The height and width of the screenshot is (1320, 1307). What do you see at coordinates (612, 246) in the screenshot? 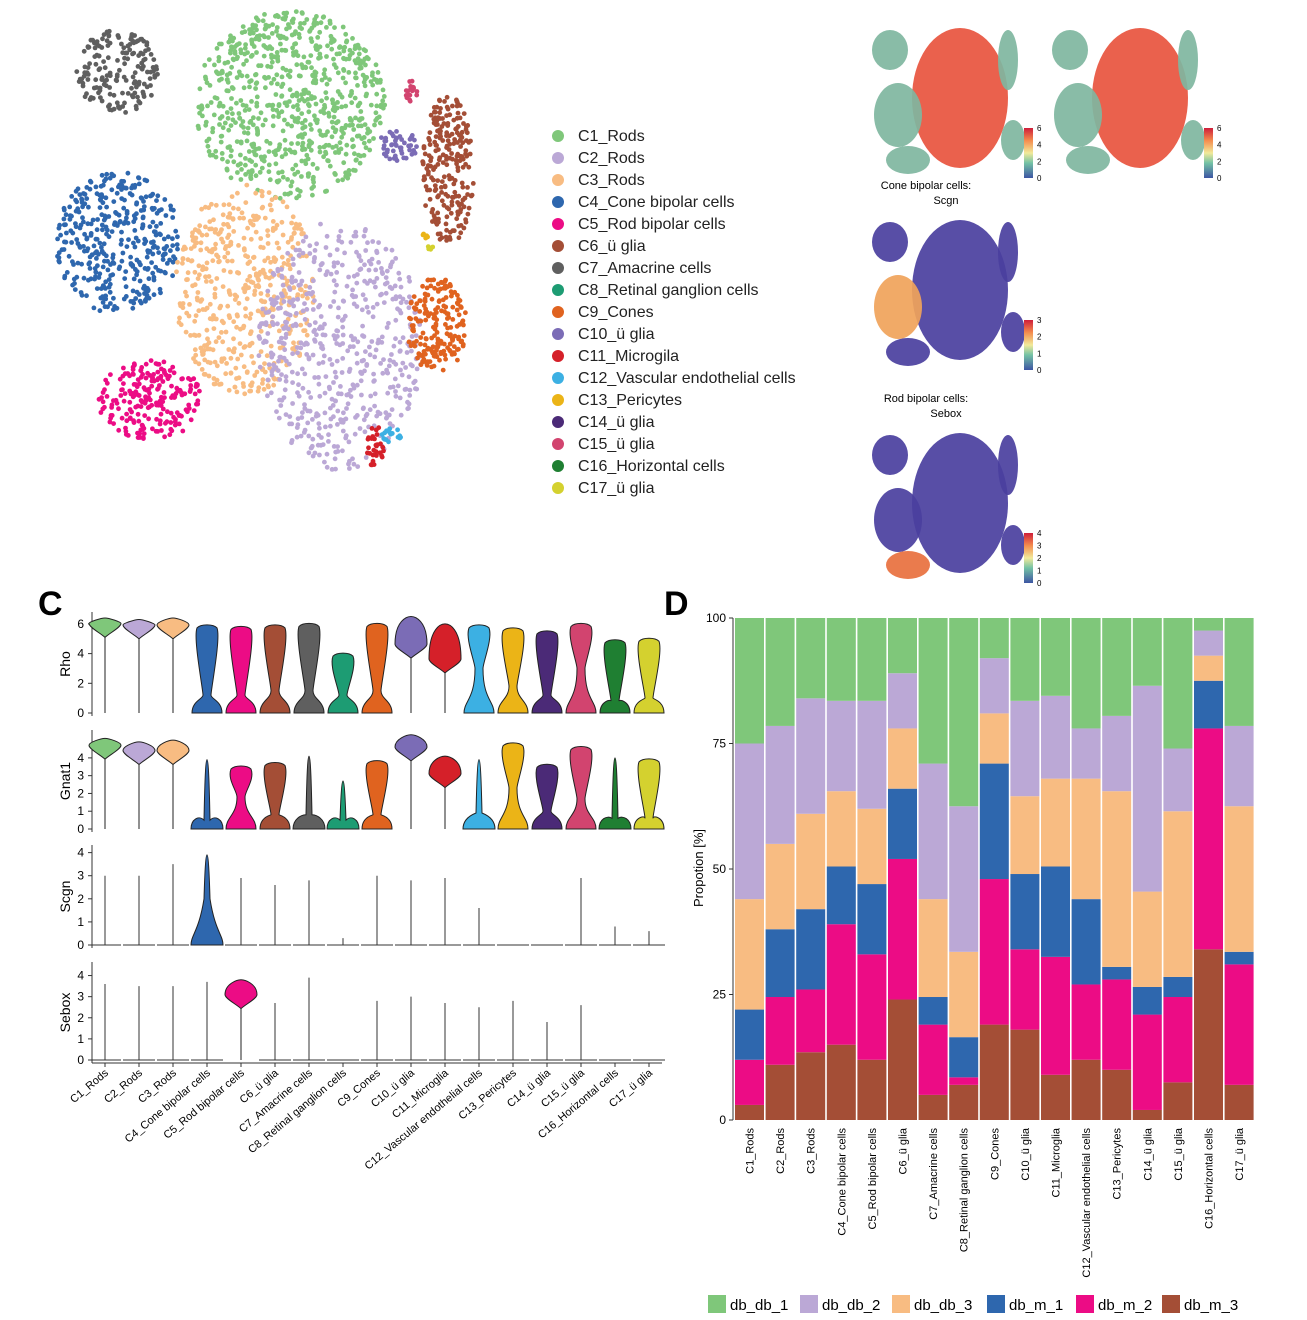
I see `legend-label: C6_ü glia` at bounding box center [612, 246].